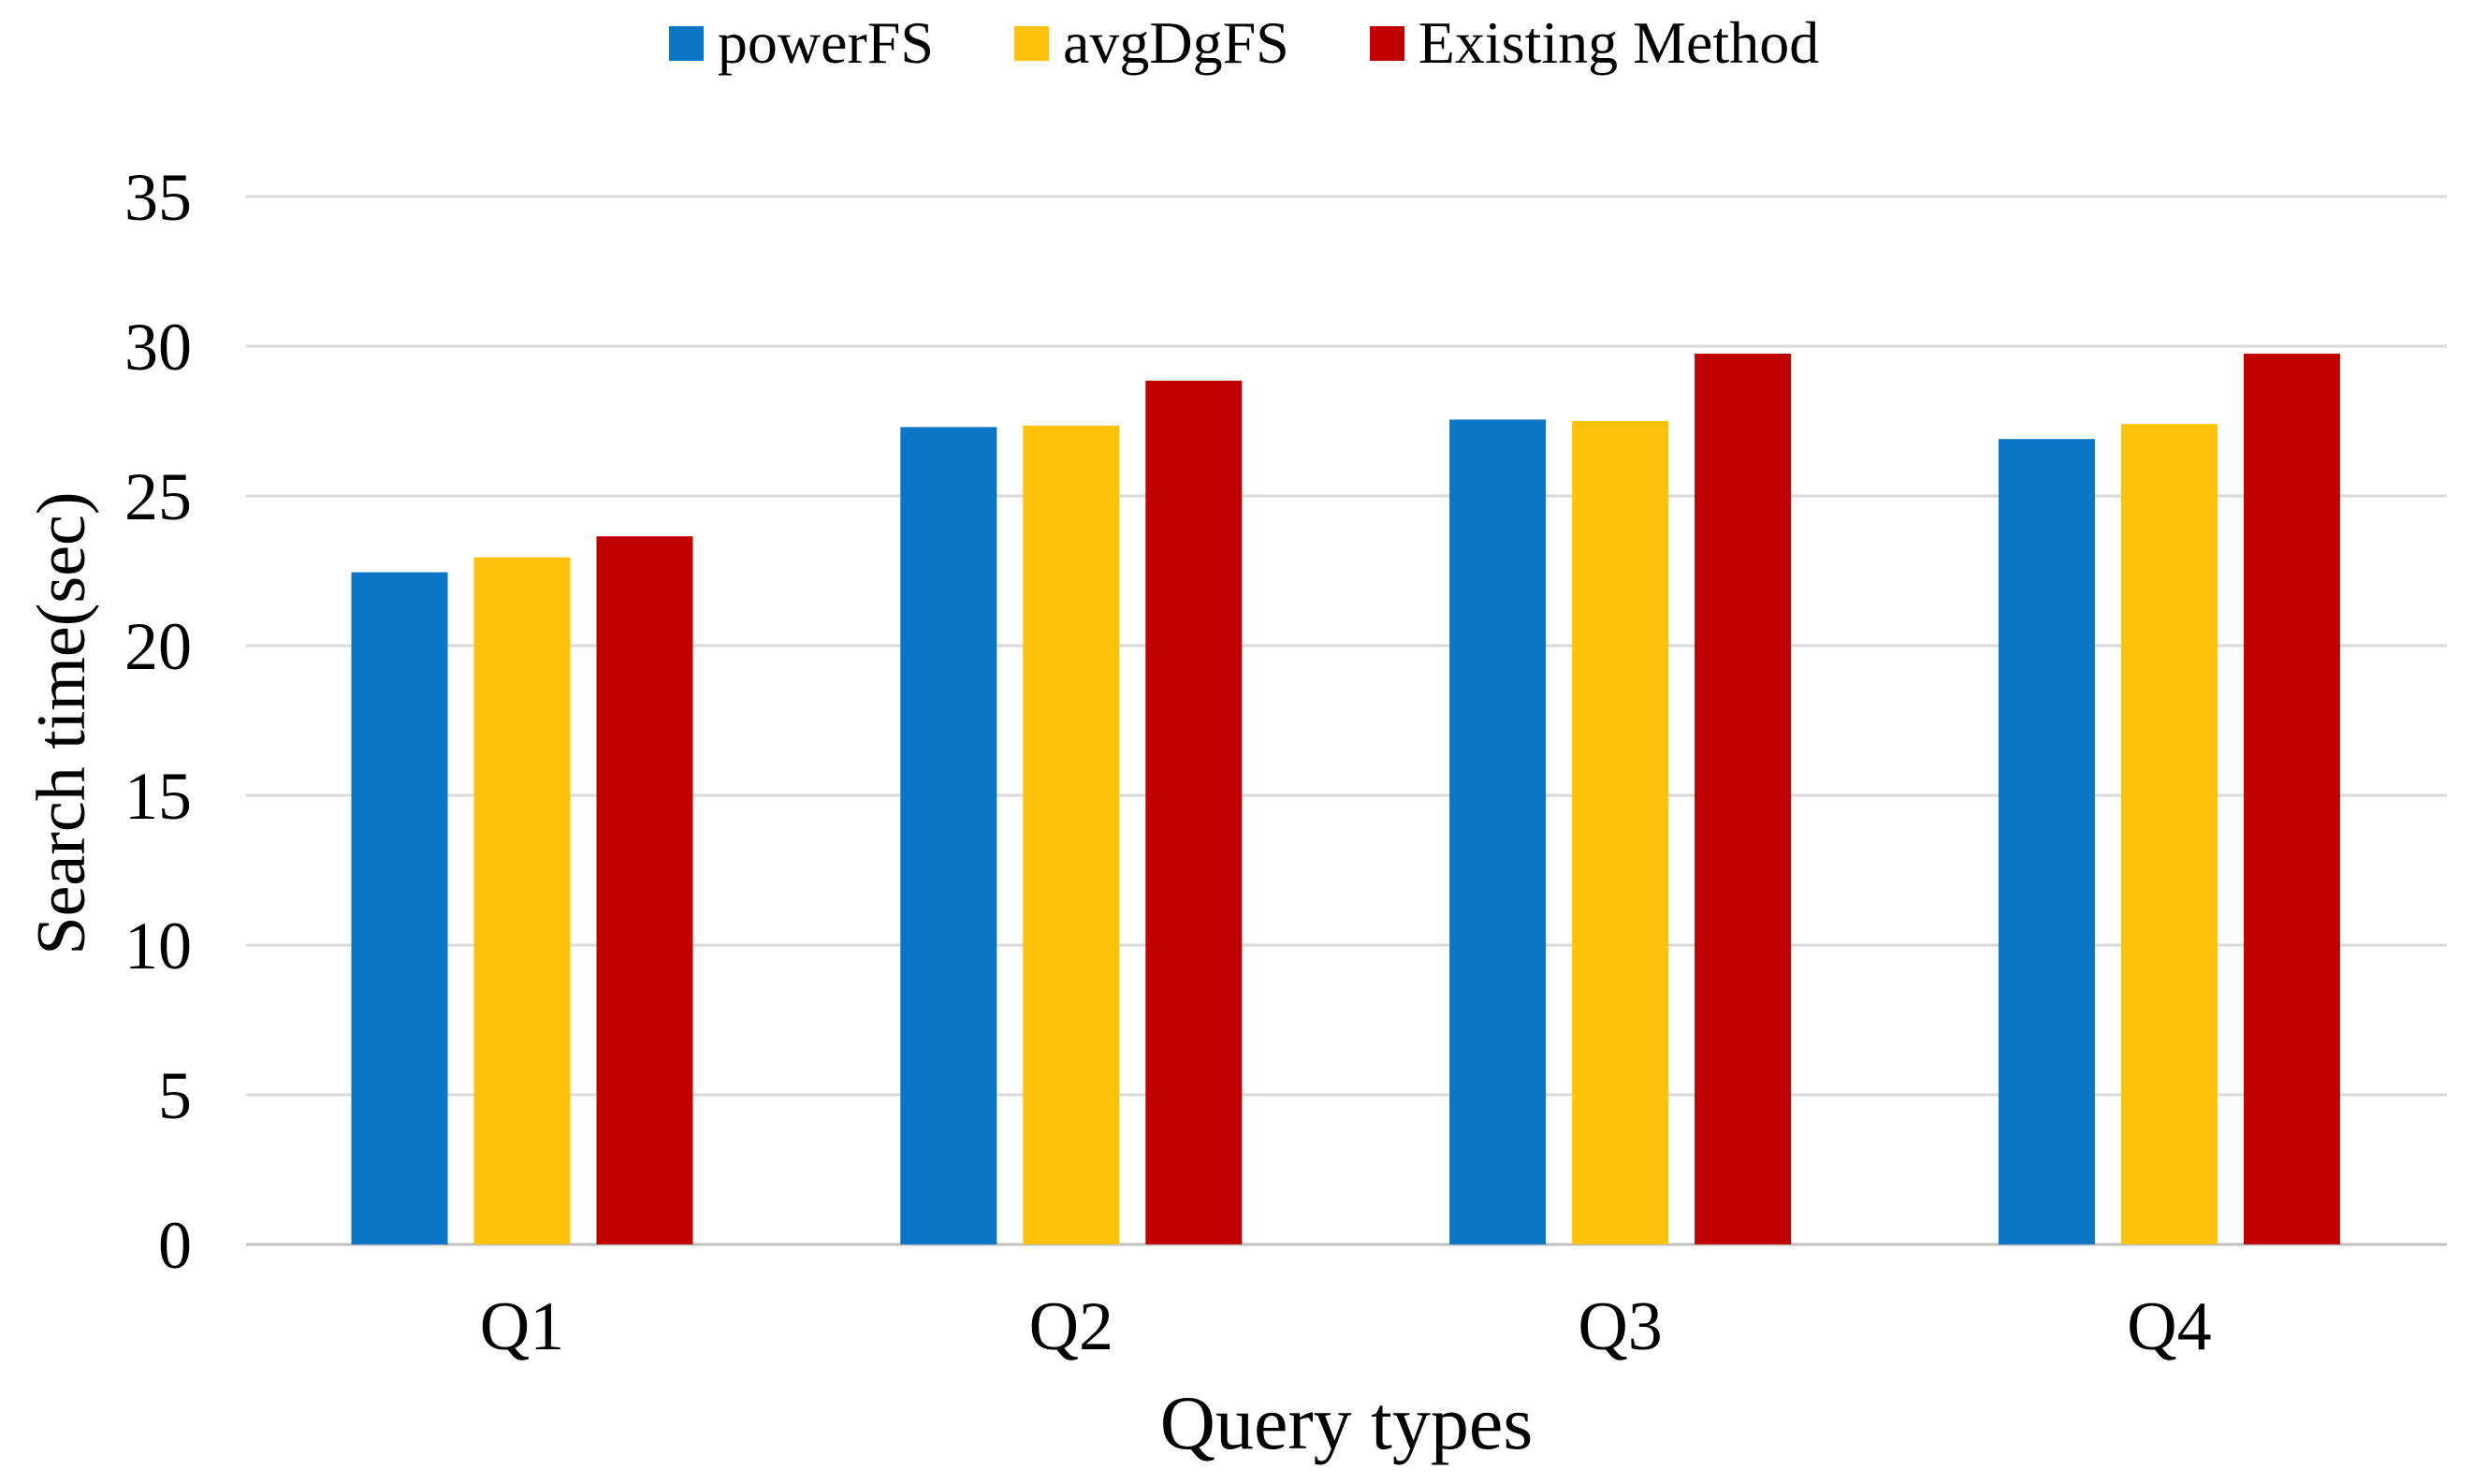  I want to click on bar-powerfs-q2, so click(948, 835).